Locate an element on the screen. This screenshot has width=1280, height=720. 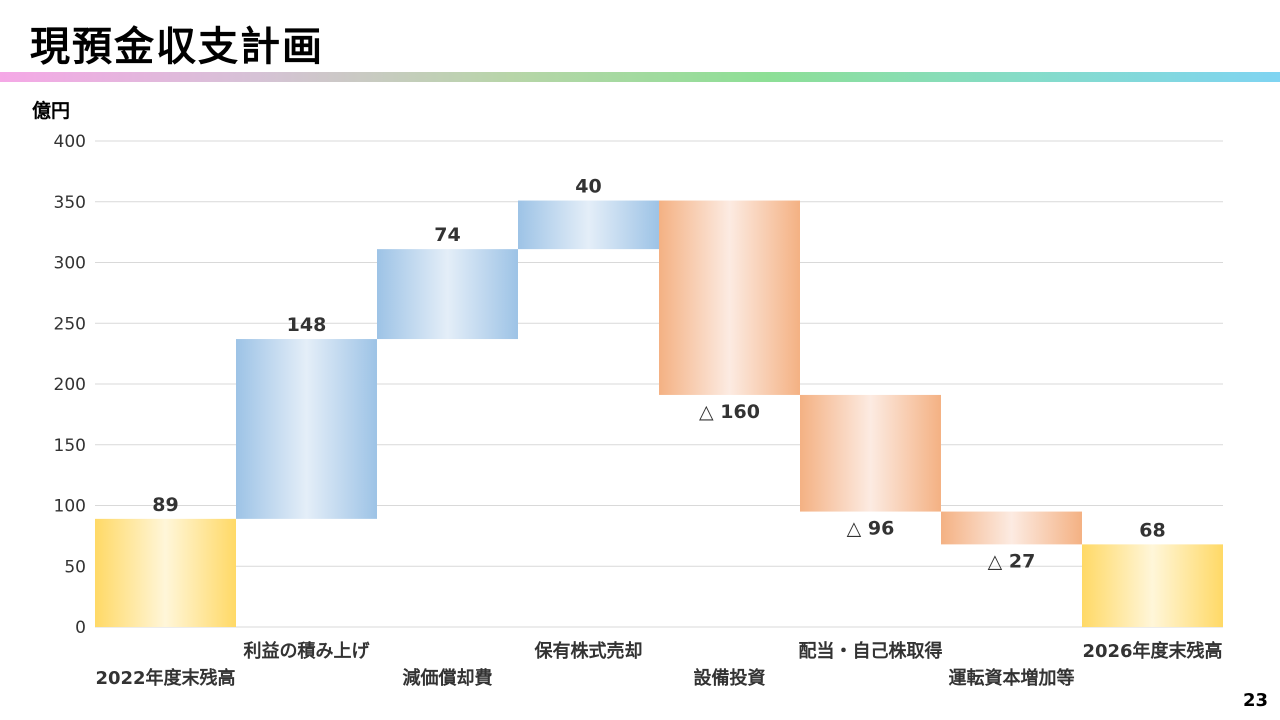
x-tick-label: 運転資本増加等 is located at coordinates (1012, 678).